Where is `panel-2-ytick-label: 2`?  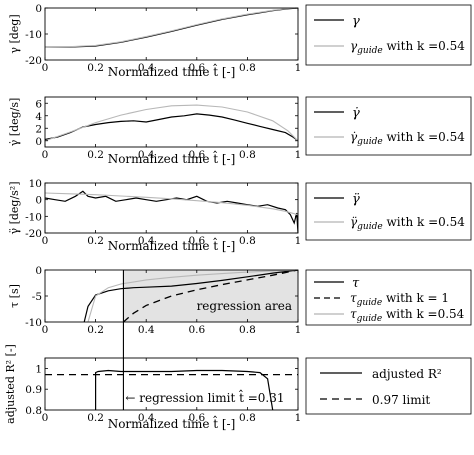
panel-2-ytick-label: 2 is located at coordinates (38, 129).